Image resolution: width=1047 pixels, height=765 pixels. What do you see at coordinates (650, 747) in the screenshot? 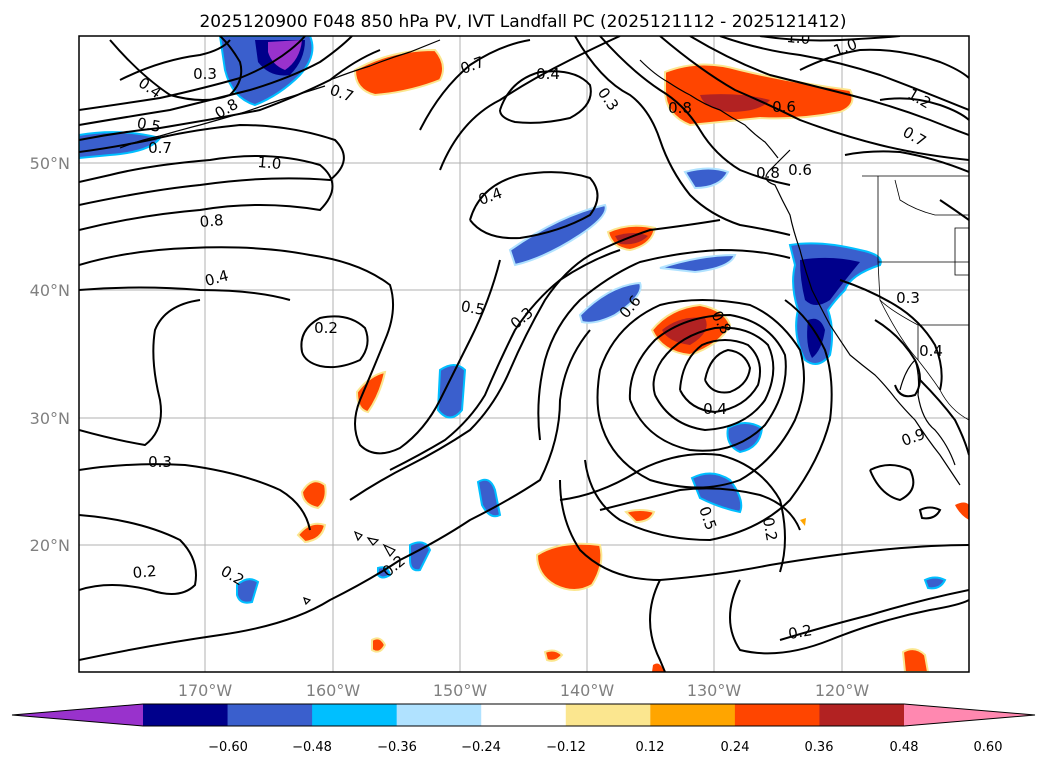
I see `colorbar-tick-label: 0.12` at bounding box center [650, 747].